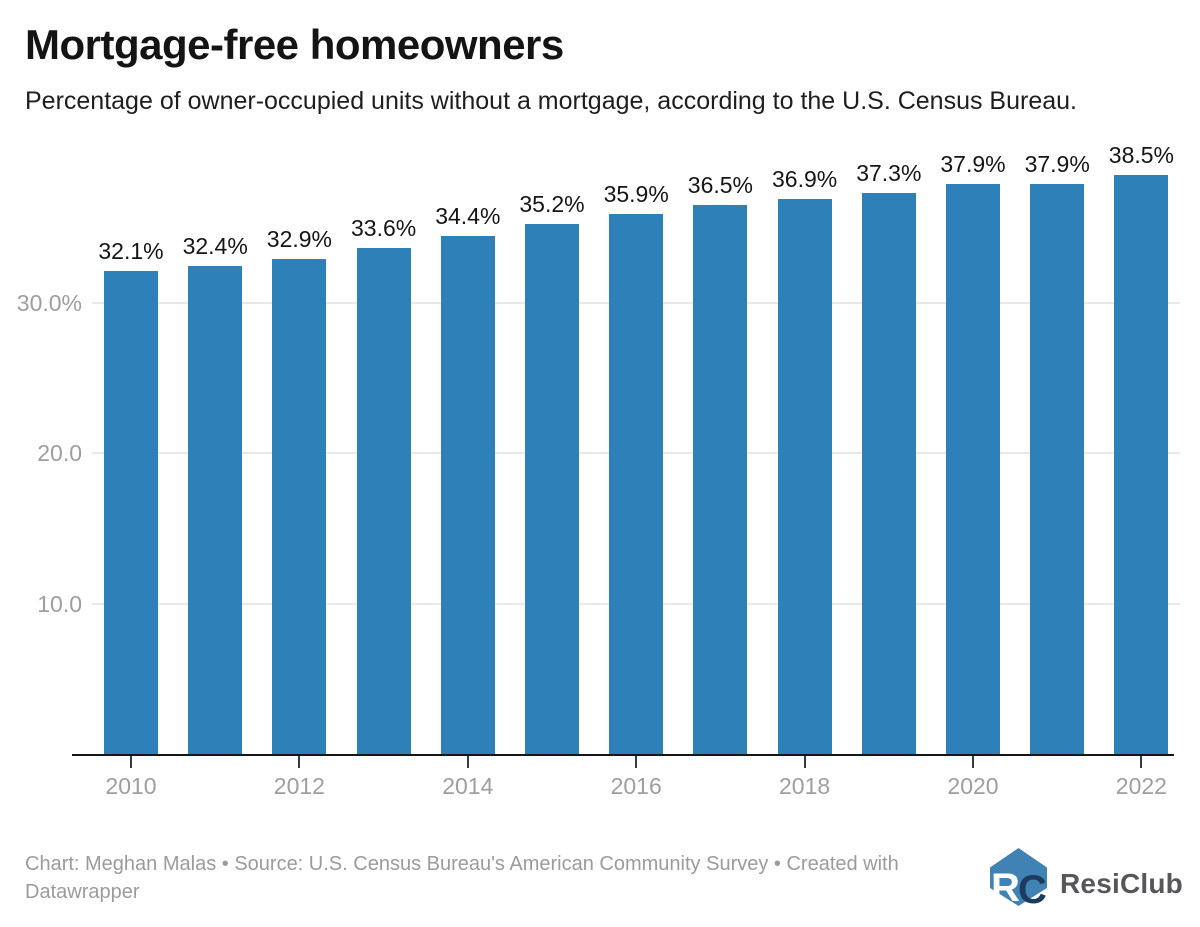  I want to click on x-axis-tick-mark-2016, so click(636, 762).